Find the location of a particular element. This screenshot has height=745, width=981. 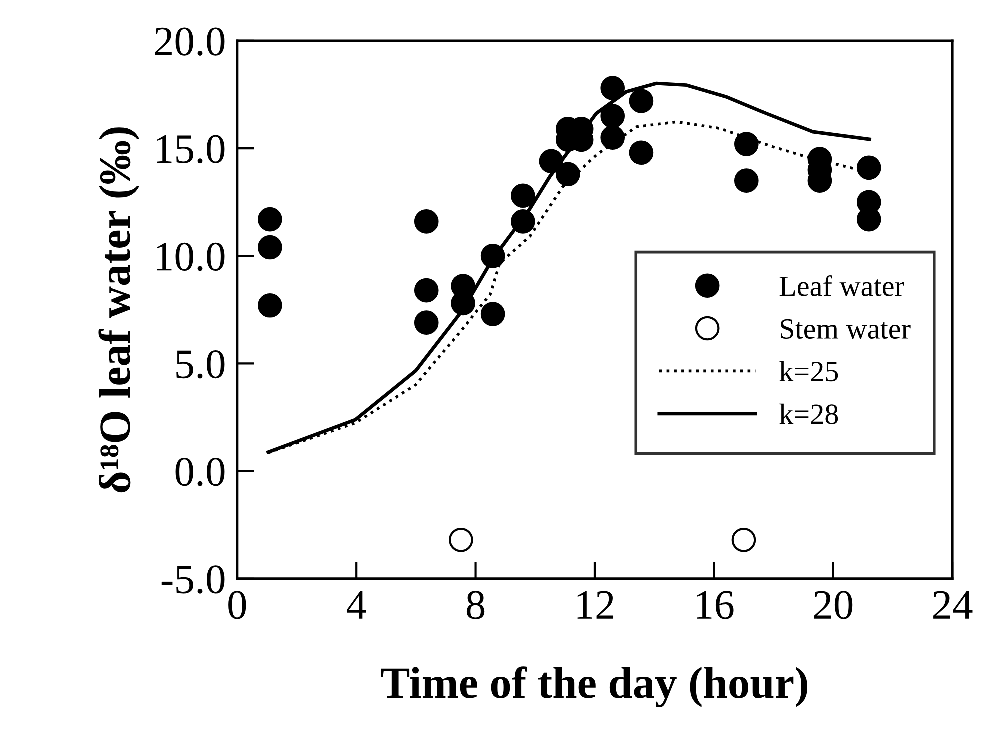

x-tick-label: 0 is located at coordinates (237, 605).